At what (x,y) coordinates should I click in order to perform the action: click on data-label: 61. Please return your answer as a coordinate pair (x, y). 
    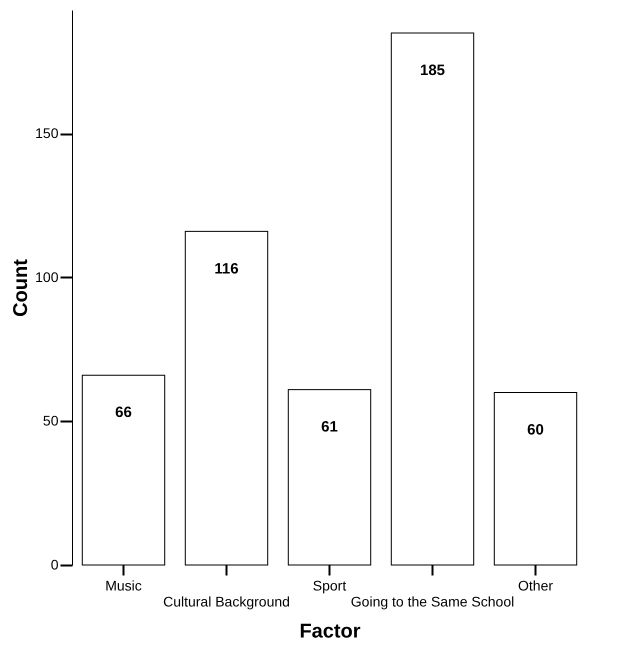
    Looking at the image, I should click on (329, 427).